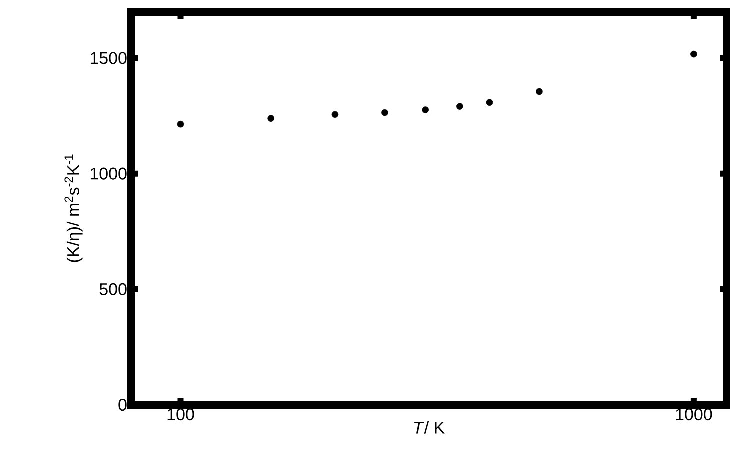  I want to click on y-tick-label: 1500, so click(108, 58).